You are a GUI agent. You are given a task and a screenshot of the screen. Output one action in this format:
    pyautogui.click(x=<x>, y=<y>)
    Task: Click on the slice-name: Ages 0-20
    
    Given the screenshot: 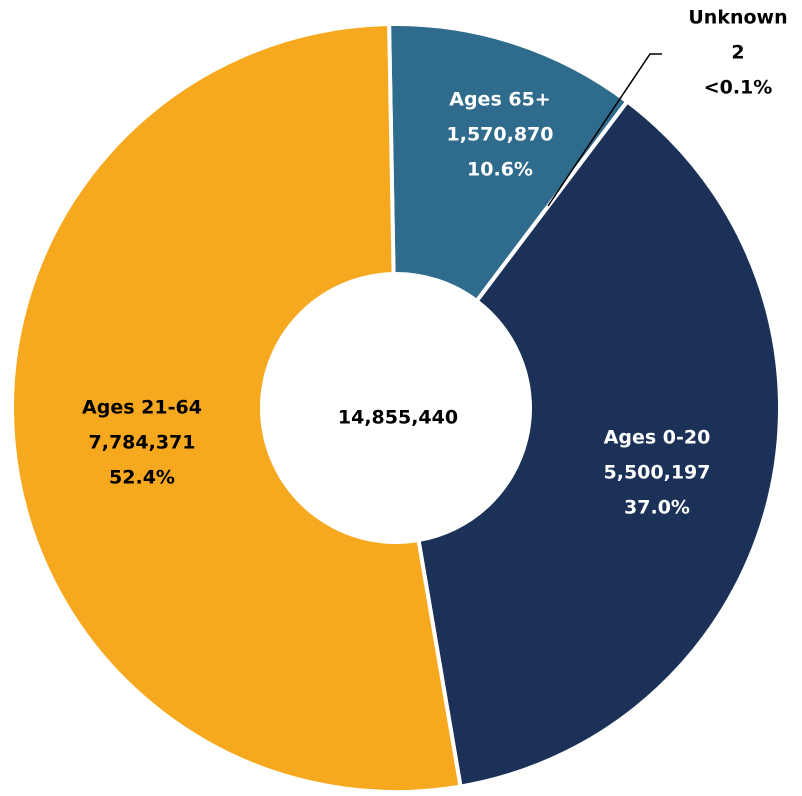 What is the action you would take?
    pyautogui.click(x=657, y=438)
    